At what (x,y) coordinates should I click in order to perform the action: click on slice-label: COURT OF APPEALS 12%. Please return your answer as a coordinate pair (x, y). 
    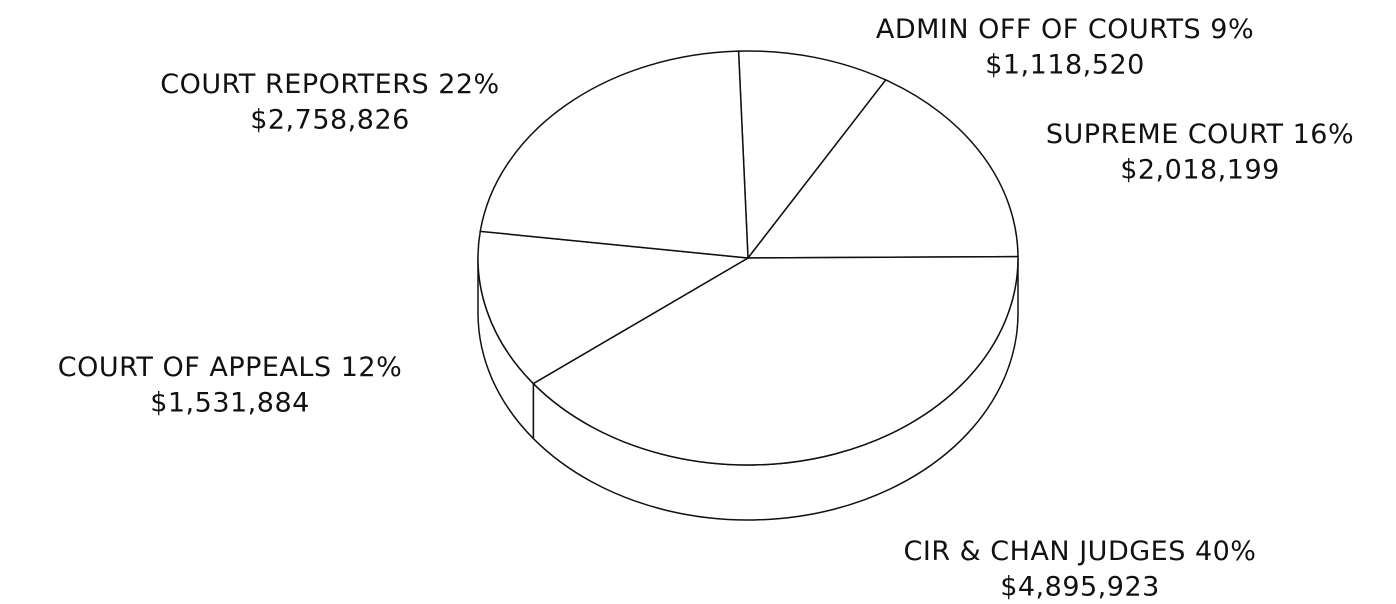
    Looking at the image, I should click on (230, 367).